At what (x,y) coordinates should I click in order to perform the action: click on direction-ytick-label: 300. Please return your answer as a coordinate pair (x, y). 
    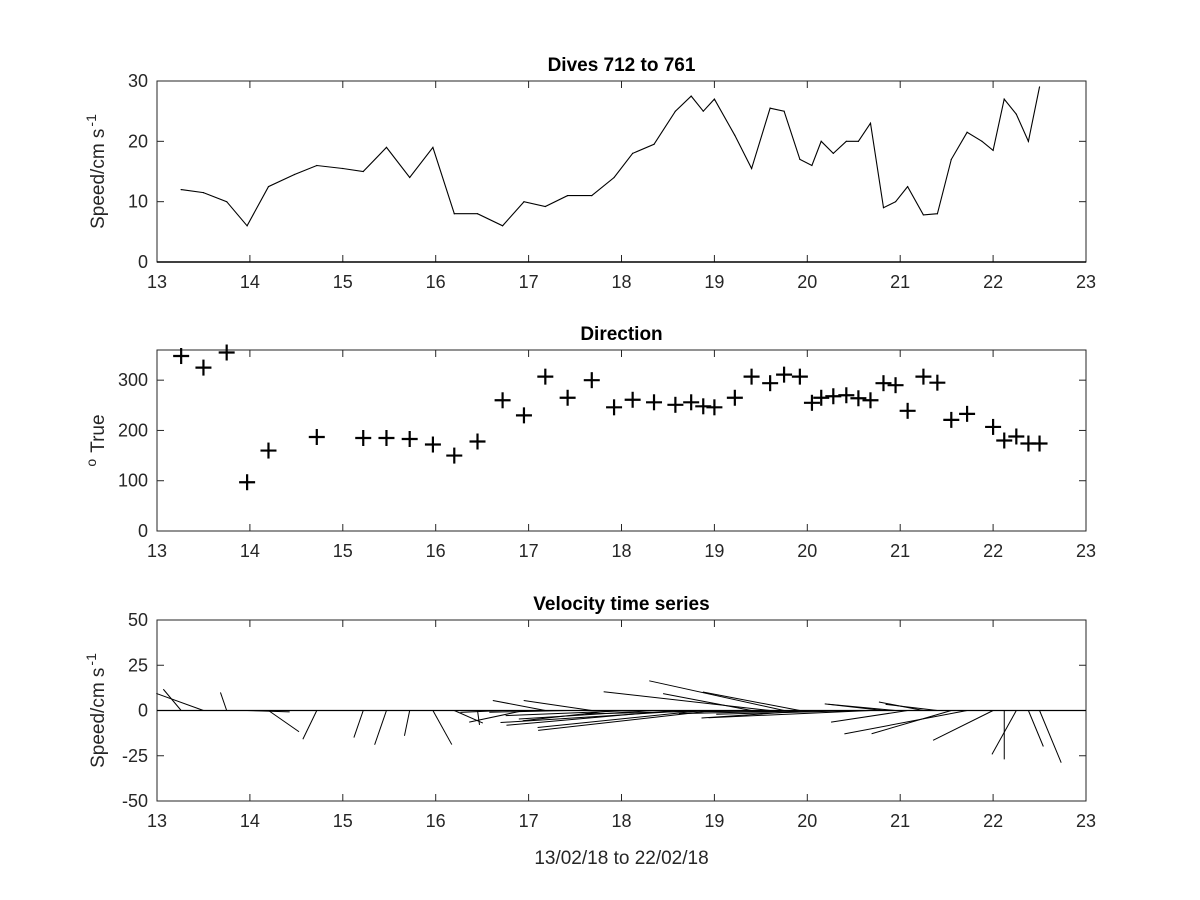
    Looking at the image, I should click on (133, 380).